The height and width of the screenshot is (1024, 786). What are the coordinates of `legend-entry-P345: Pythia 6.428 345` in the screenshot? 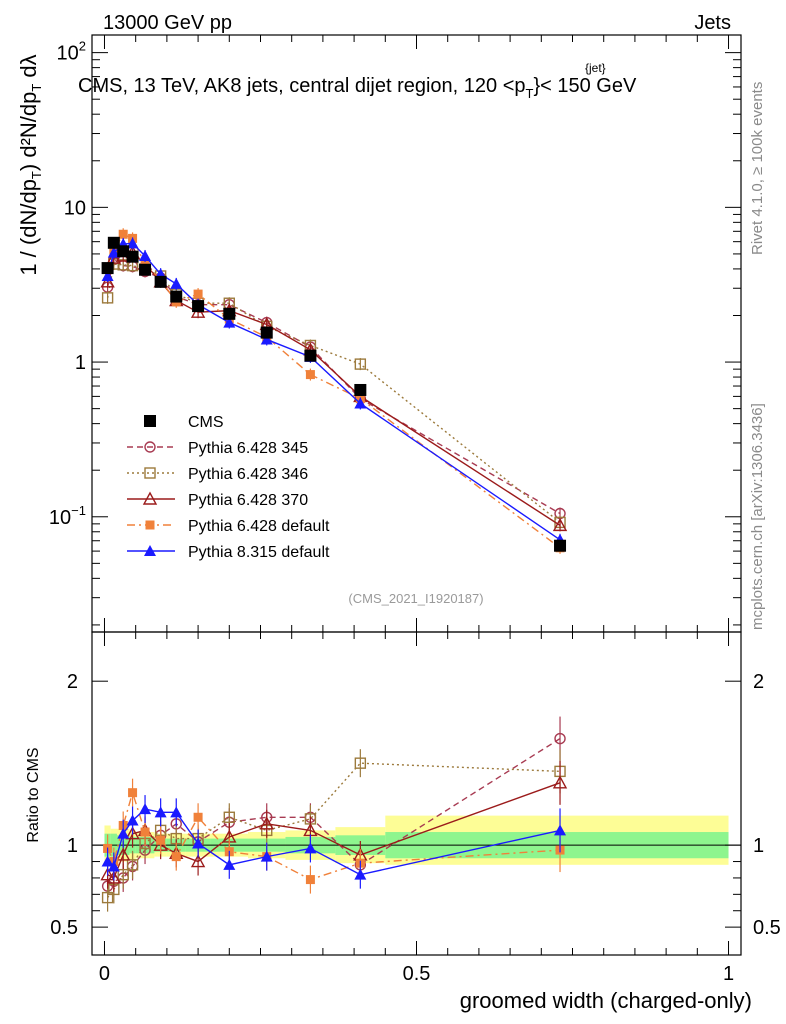 It's located at (217, 448).